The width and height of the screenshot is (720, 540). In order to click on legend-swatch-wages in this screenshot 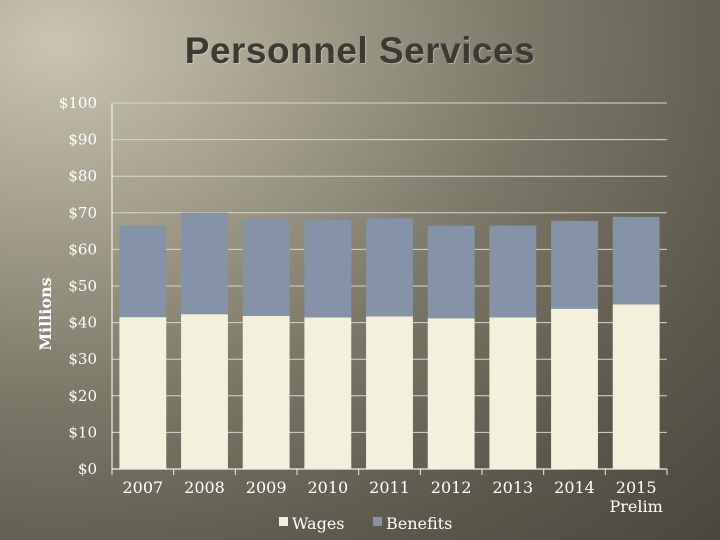, I will do `click(283, 521)`.